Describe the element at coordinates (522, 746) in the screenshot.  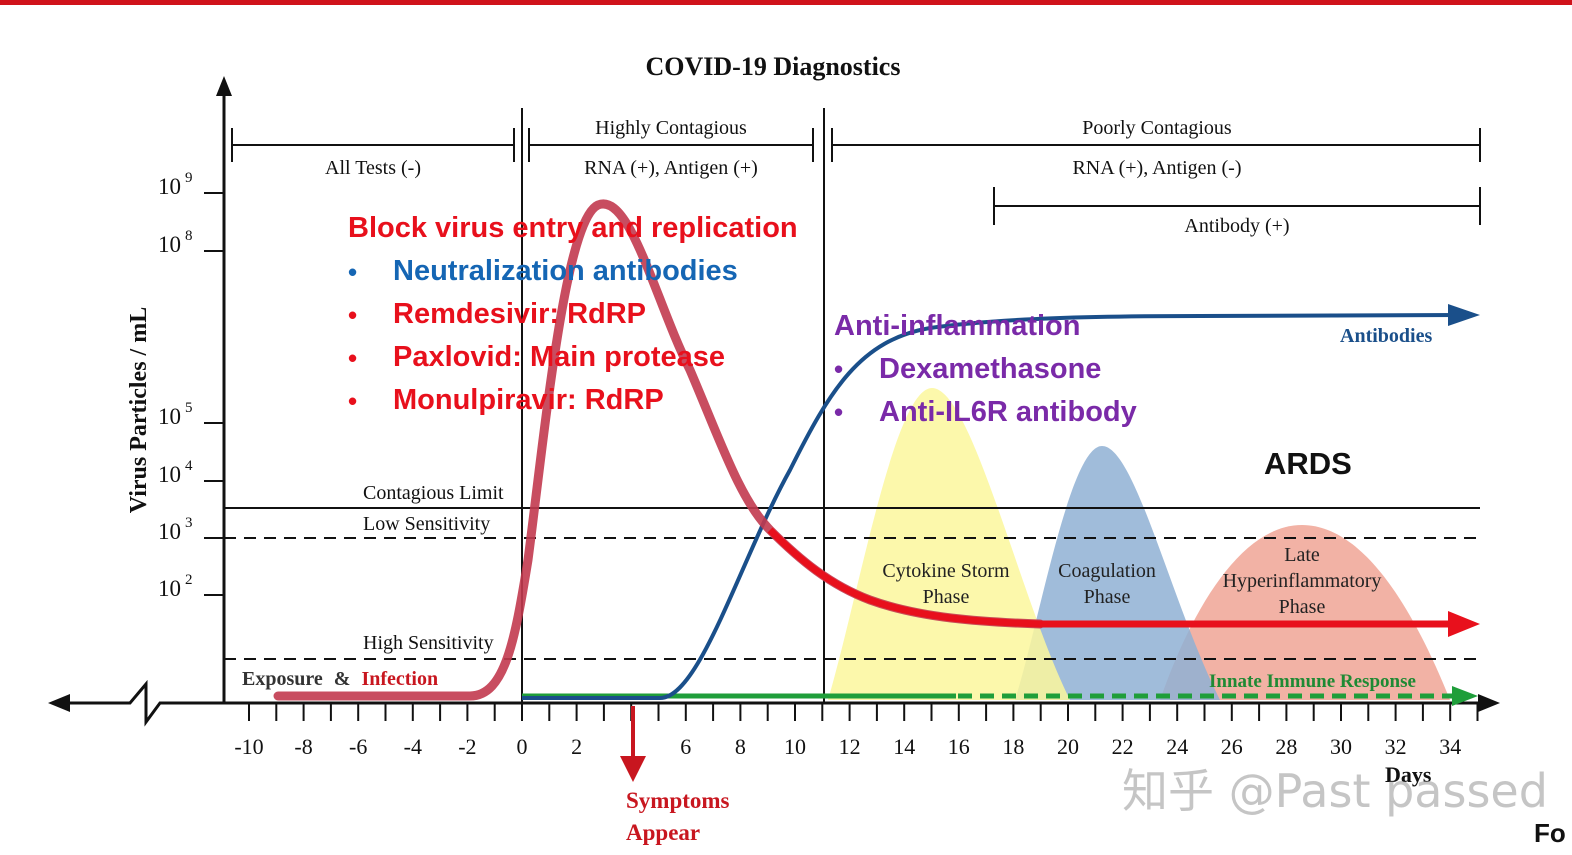
I see `x-tick-label: 0` at that location.